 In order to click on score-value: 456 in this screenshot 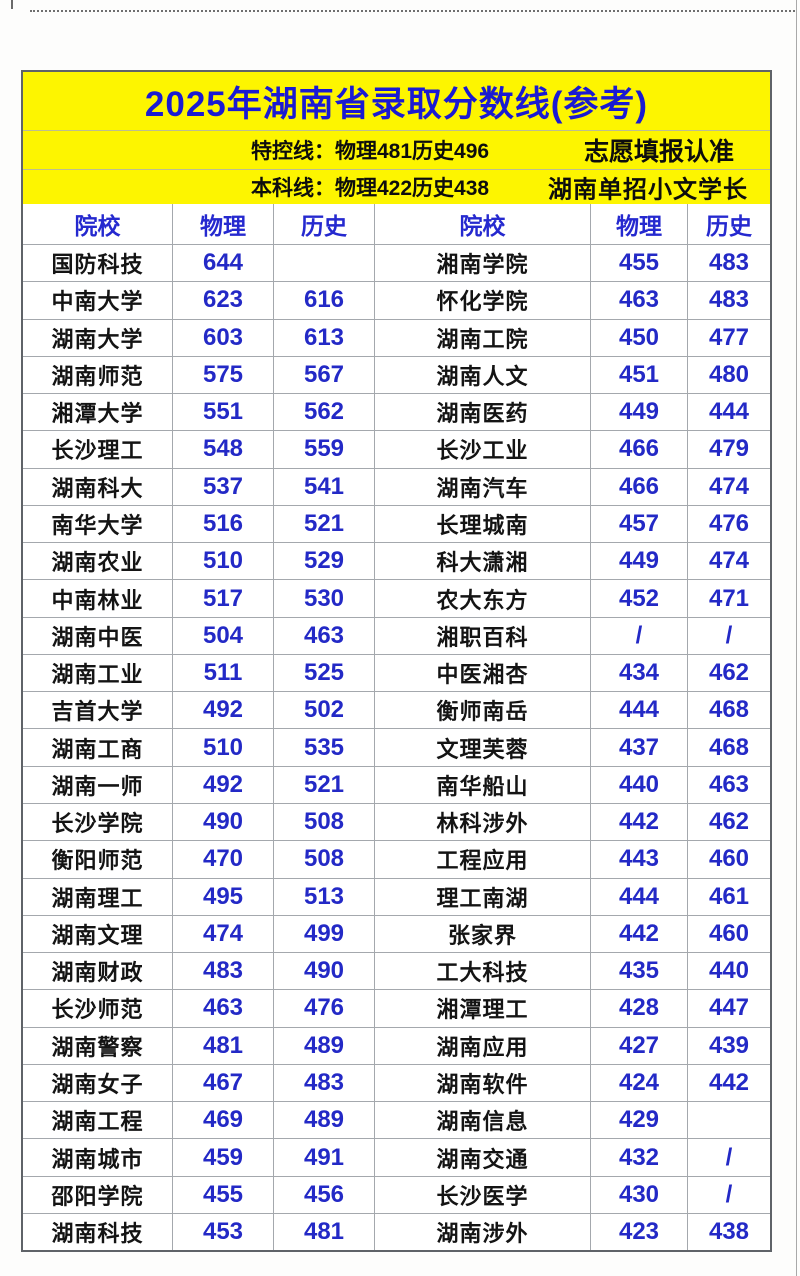, I will do `click(323, 1194)`.